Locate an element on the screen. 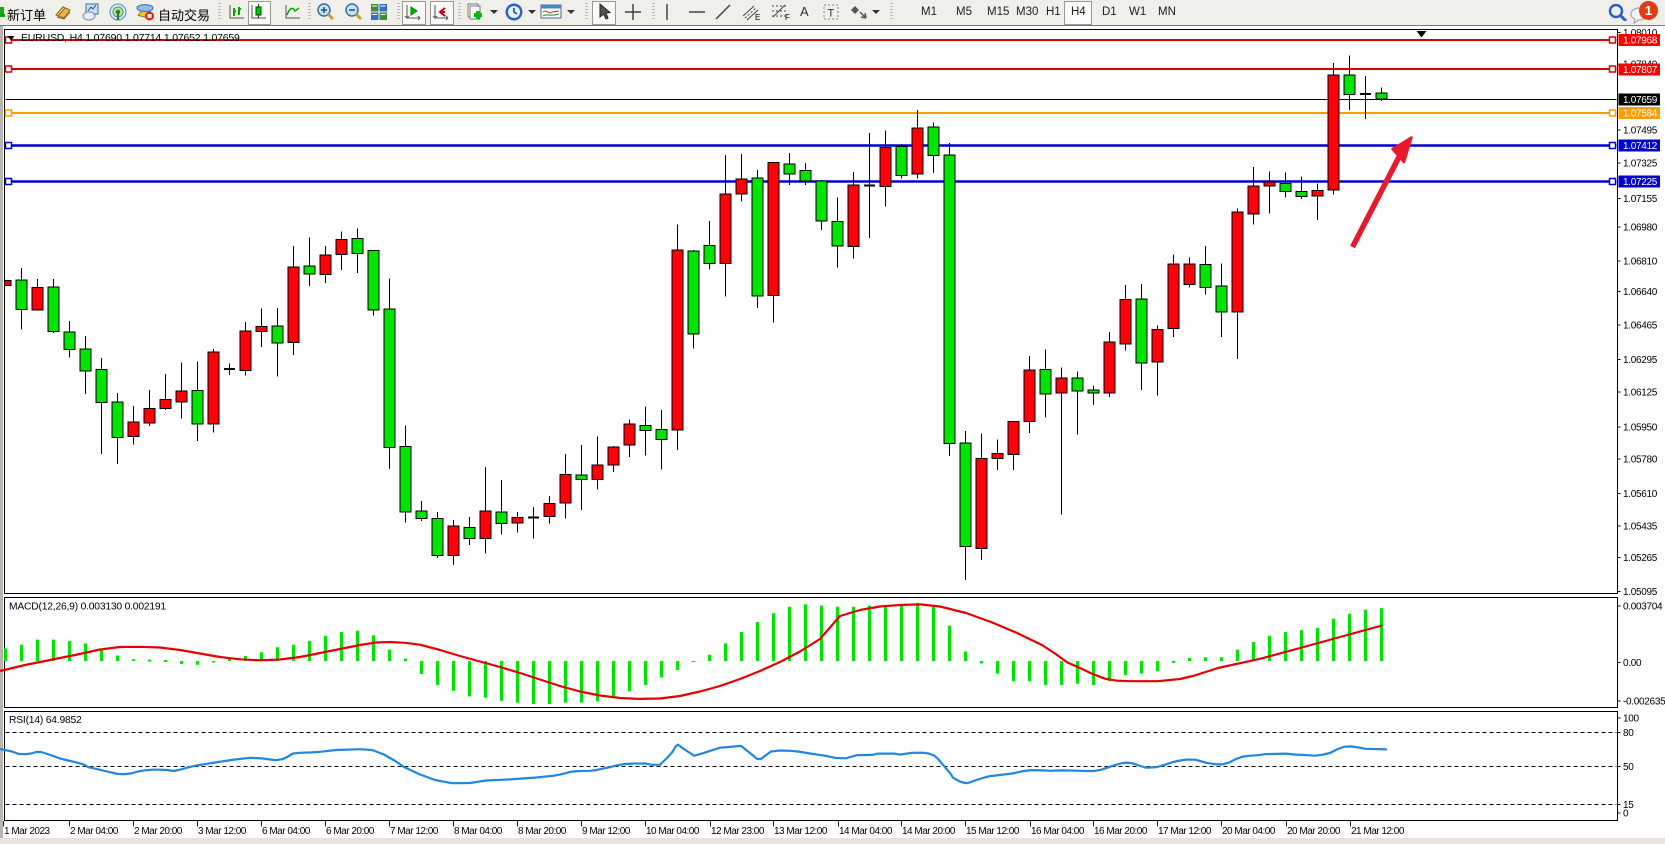 Image resolution: width=1665 pixels, height=844 pixels. svg-text: 15 is located at coordinates (1628, 805).